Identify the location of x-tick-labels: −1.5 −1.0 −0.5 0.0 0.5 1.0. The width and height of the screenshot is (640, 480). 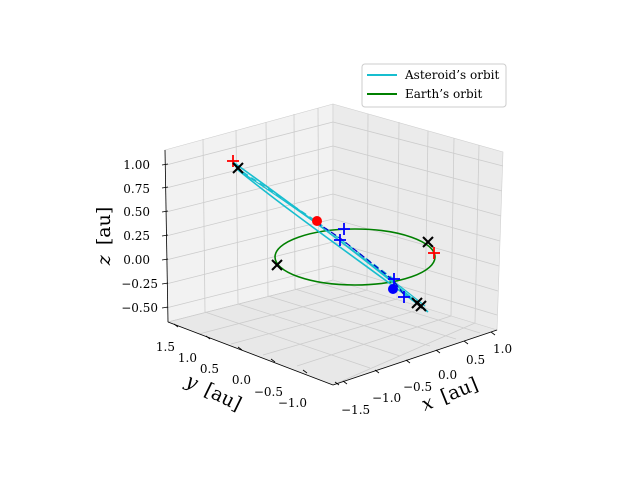
(426, 379).